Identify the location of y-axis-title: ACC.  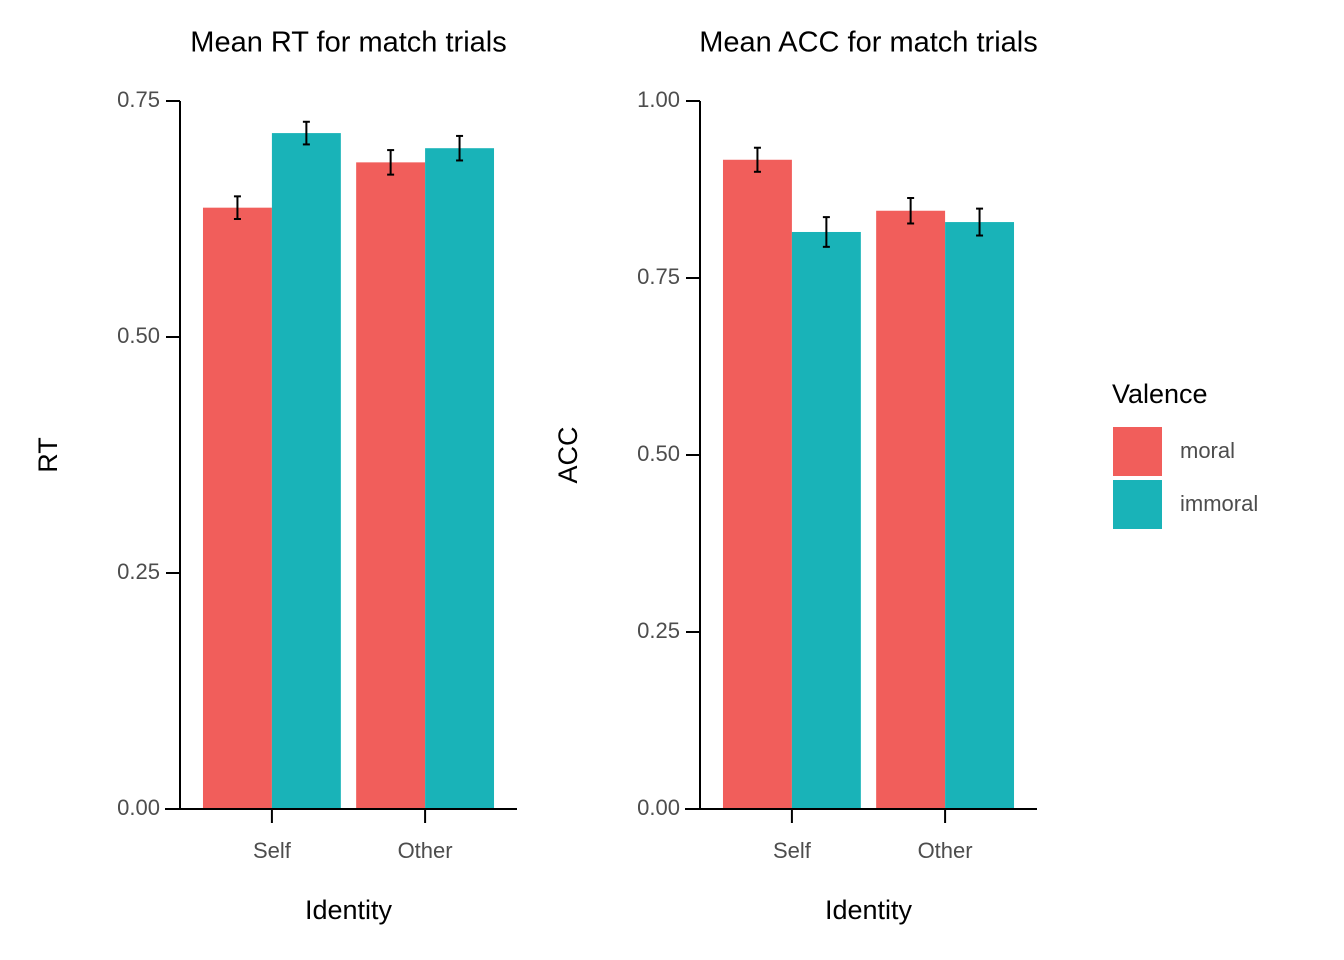
(568, 454).